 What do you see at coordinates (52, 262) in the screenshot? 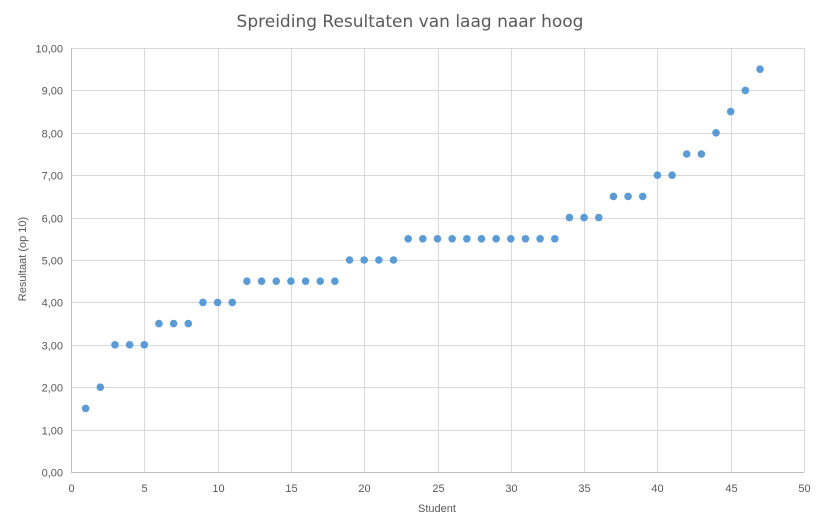
I see `y-tick-label: 5,00` at bounding box center [52, 262].